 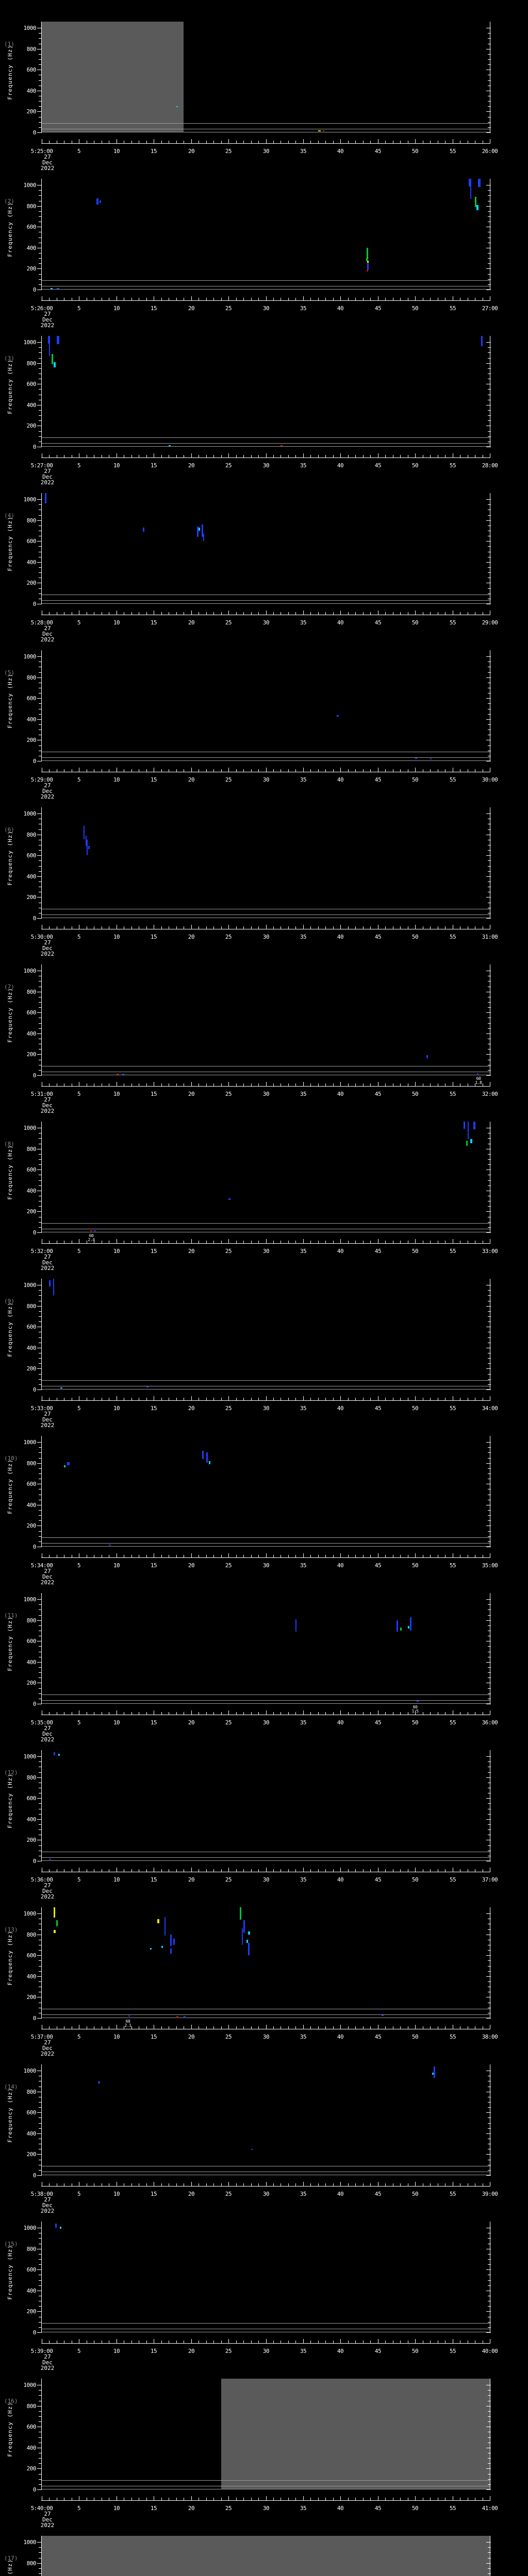 What do you see at coordinates (34, 604) in the screenshot?
I see `y-axis-label: 0` at bounding box center [34, 604].